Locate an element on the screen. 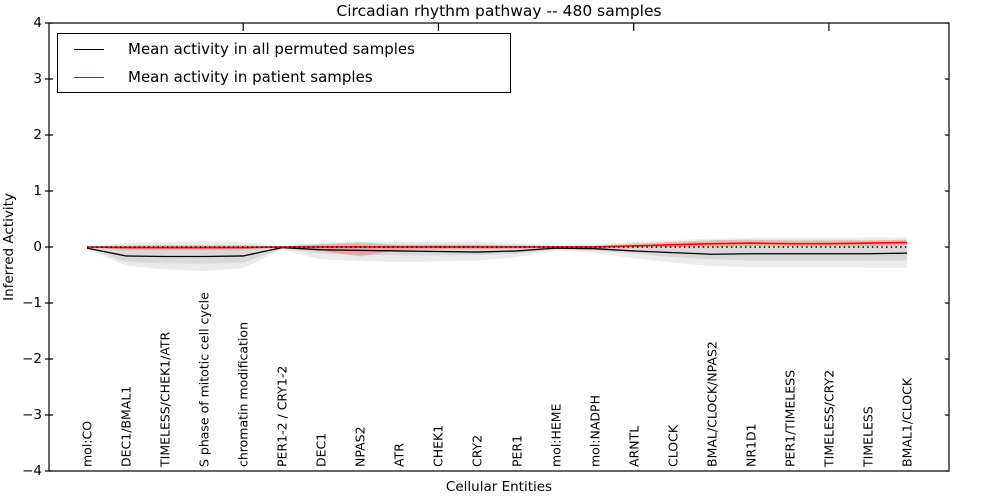 Image resolution: width=1000 pixels, height=500 pixels. y-tick-label: 0 is located at coordinates (37, 247).